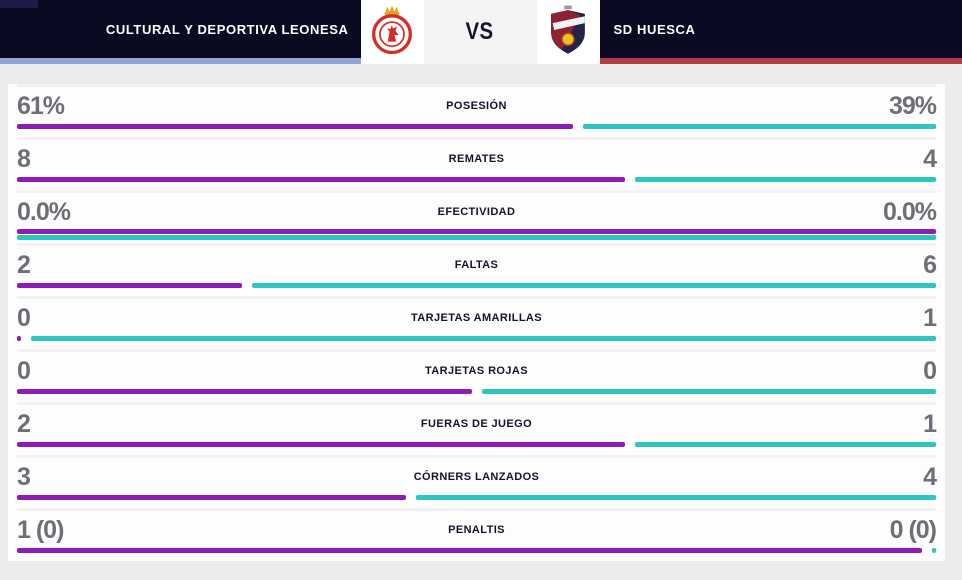  What do you see at coordinates (24, 158) in the screenshot?
I see `home-value: 8` at bounding box center [24, 158].